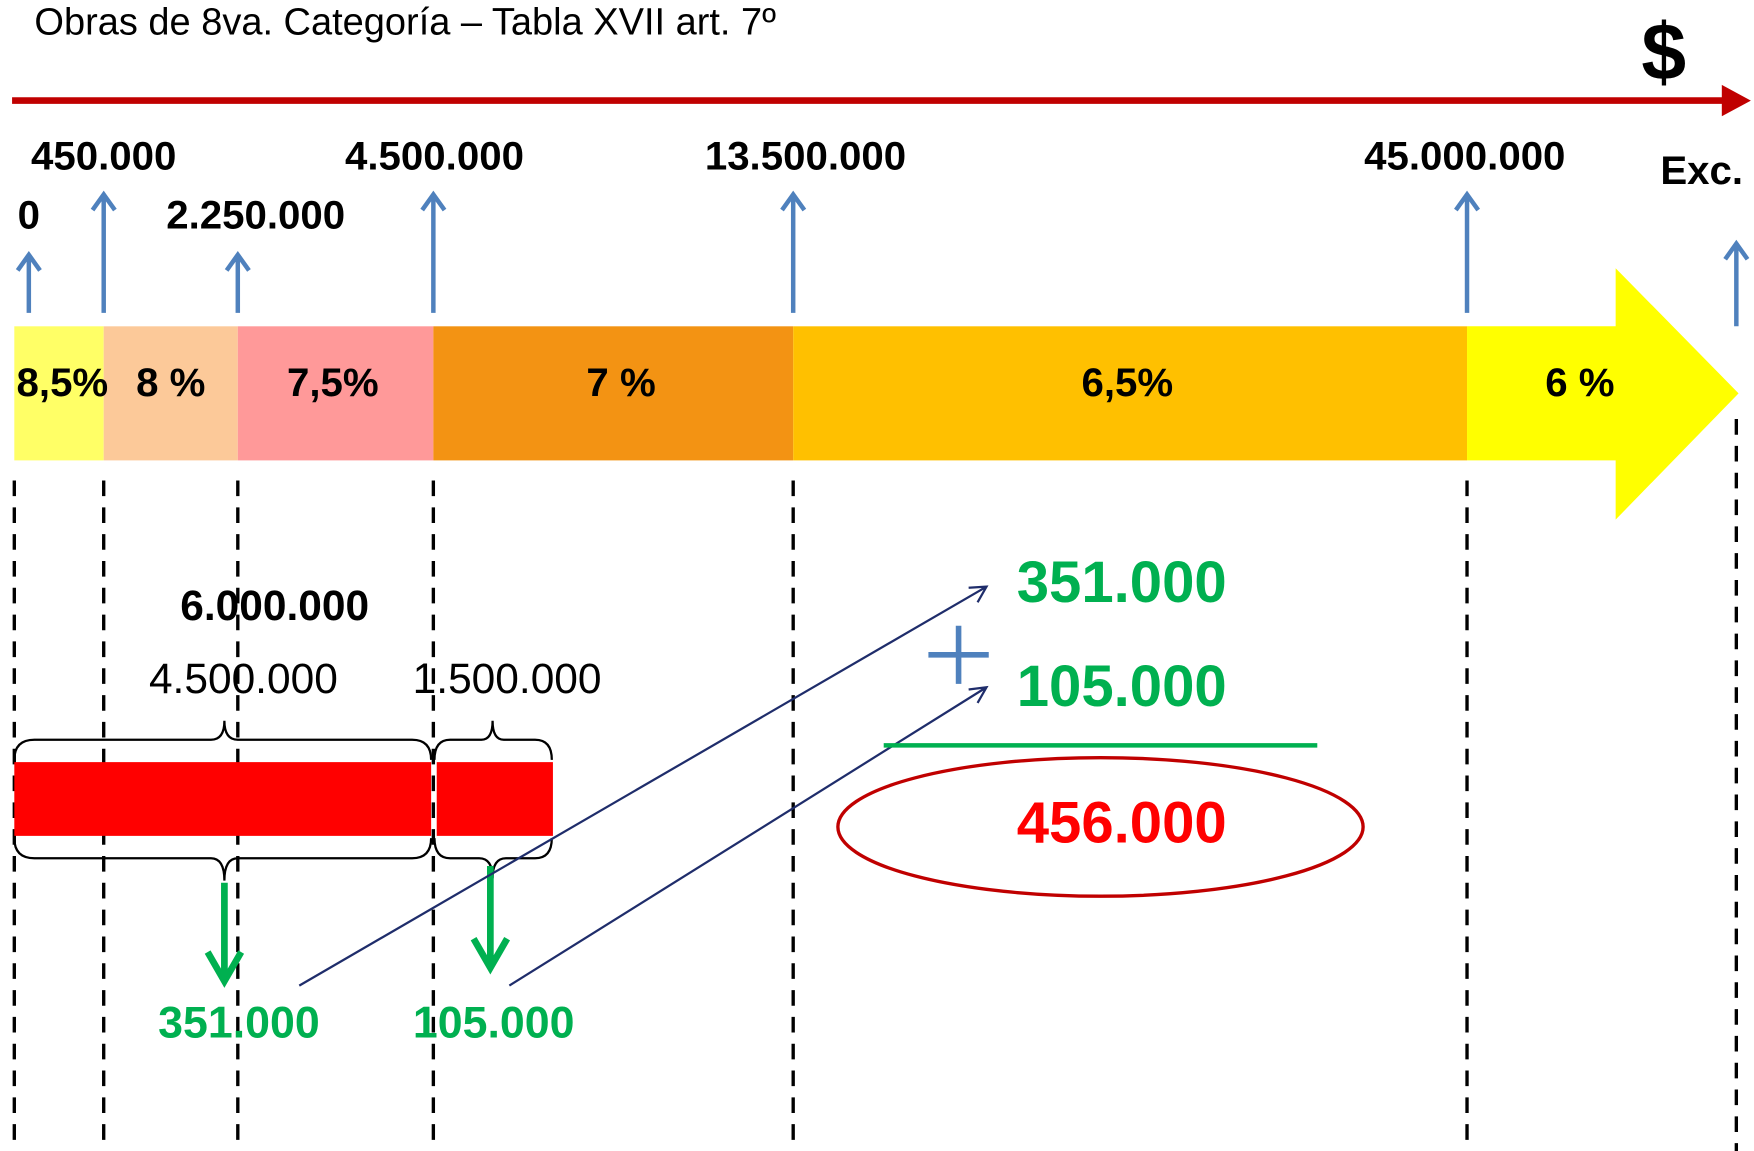 This screenshot has height=1151, width=1754. What do you see at coordinates (1464, 155) in the screenshot?
I see `threshold: 45.000.000` at bounding box center [1464, 155].